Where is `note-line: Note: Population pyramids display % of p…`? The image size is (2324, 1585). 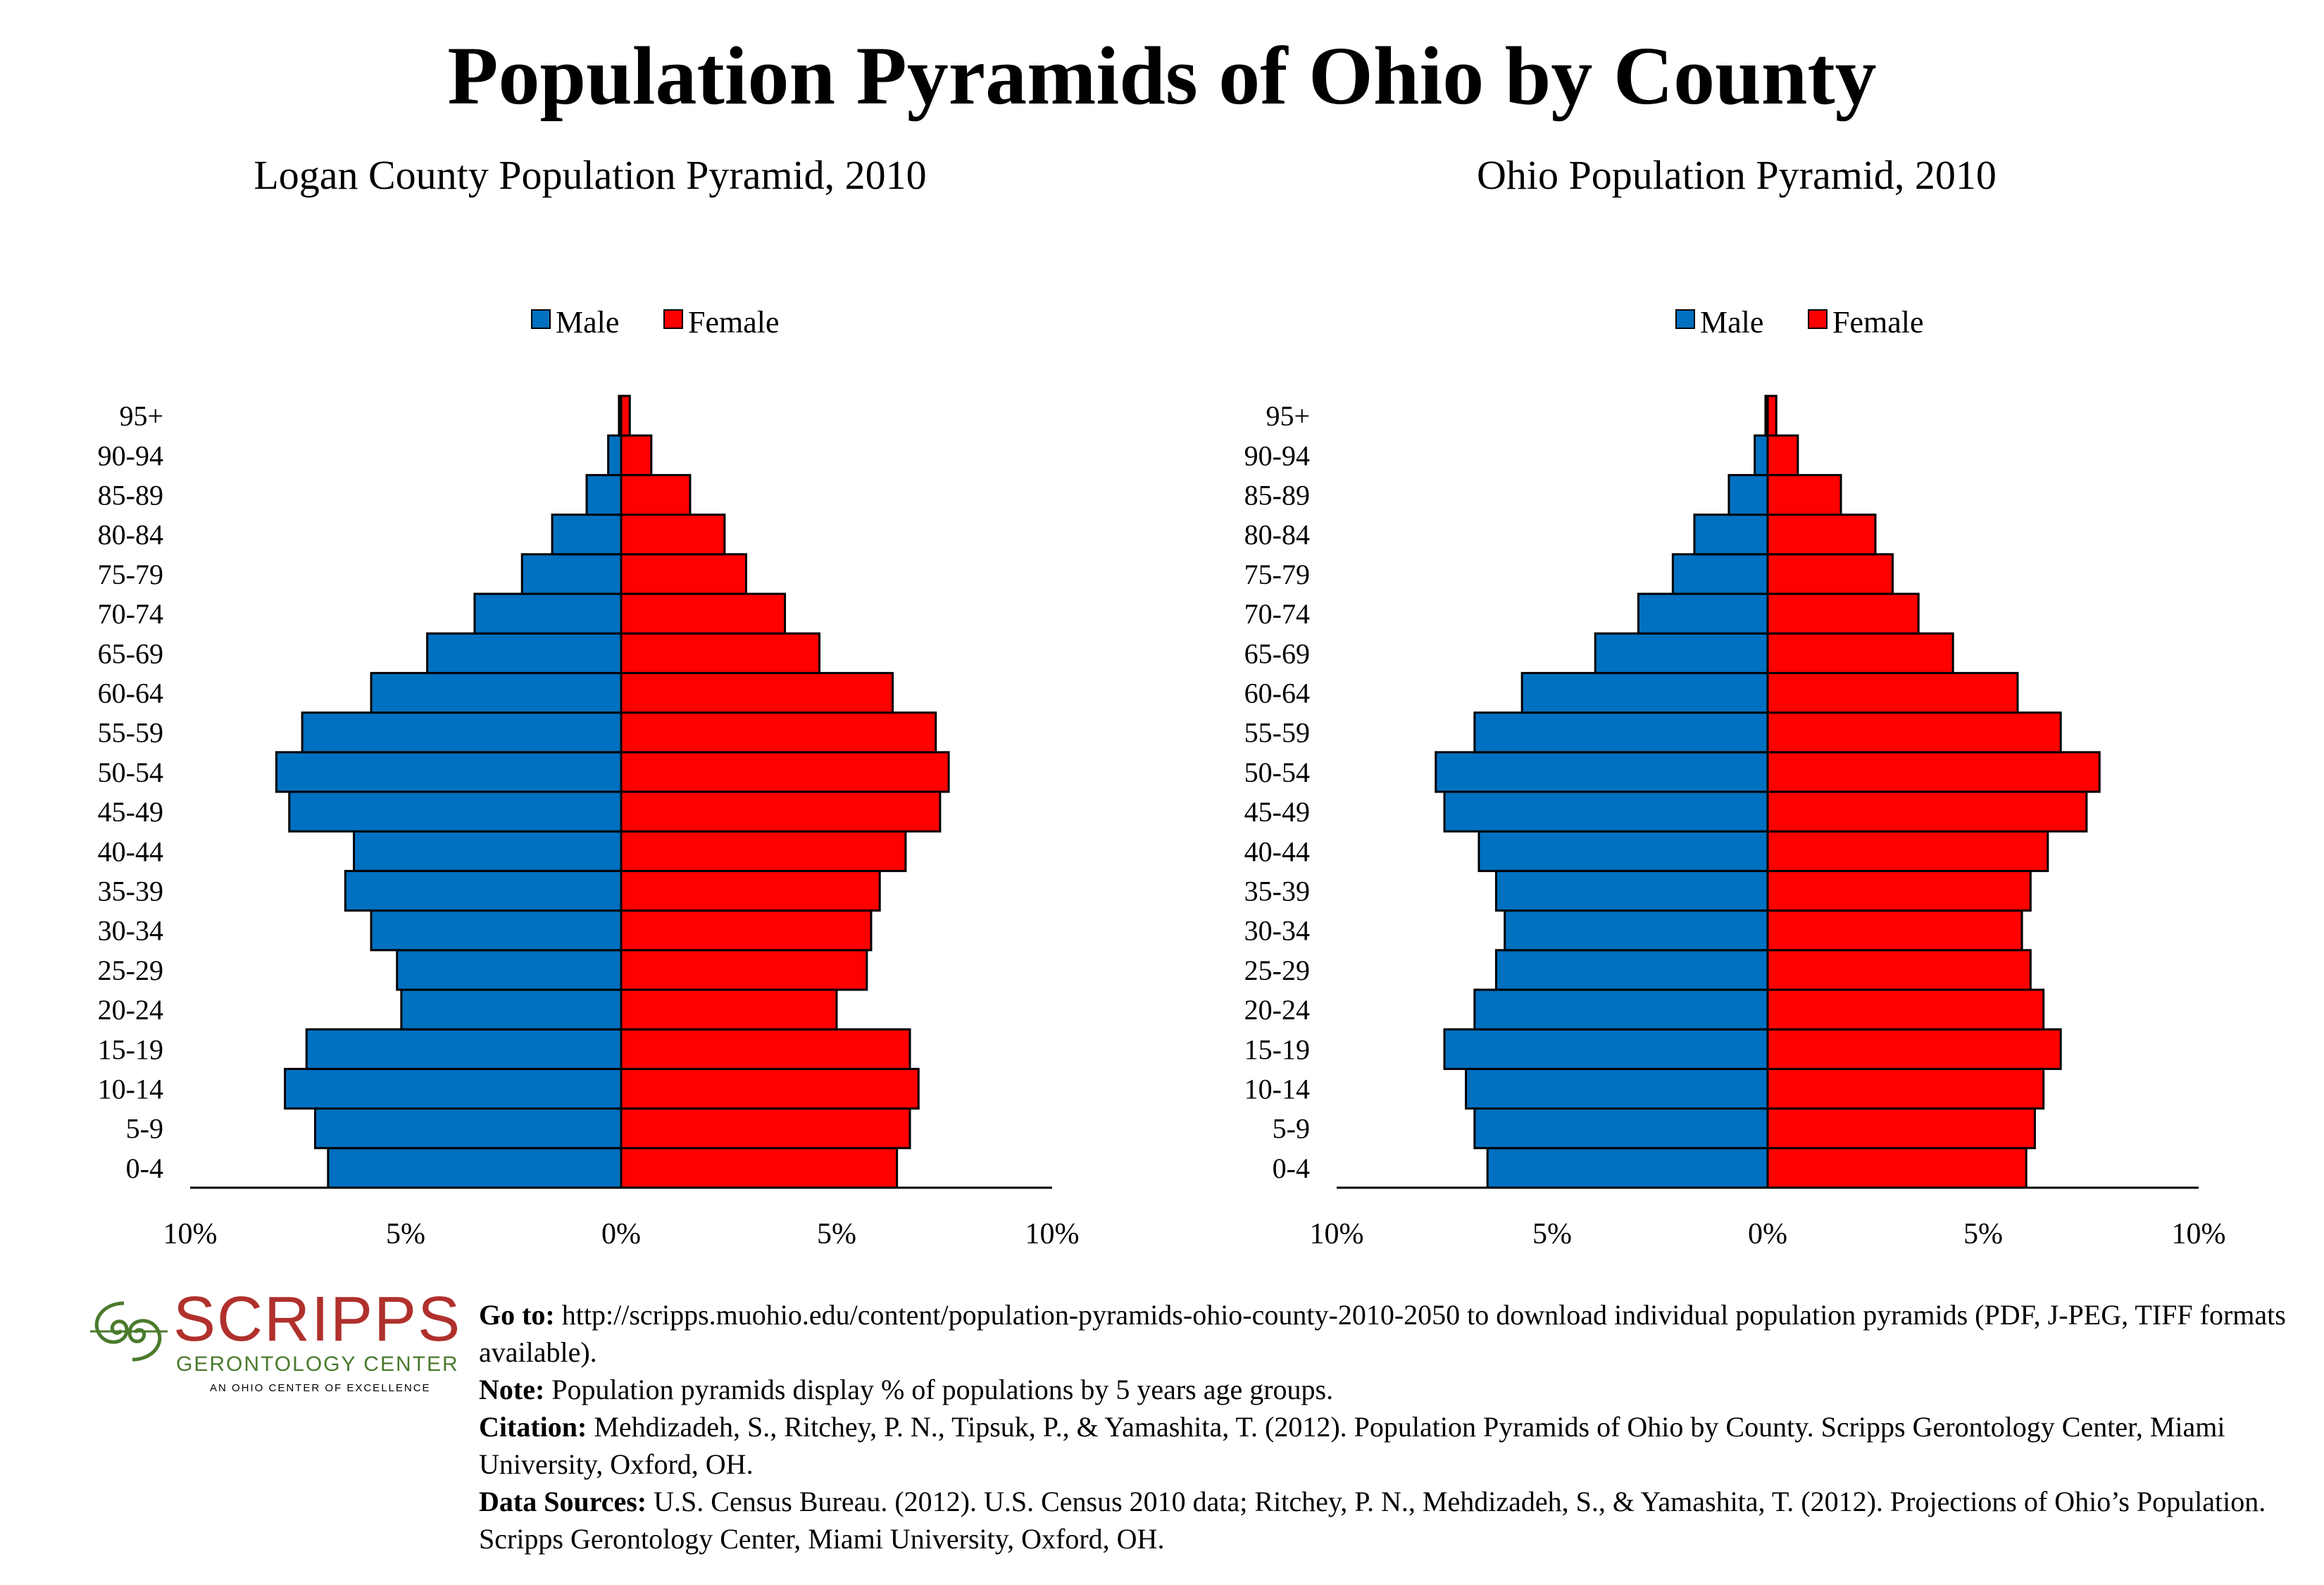 note-line: Note: Population pyramids display % of p… is located at coordinates (1394, 1389).